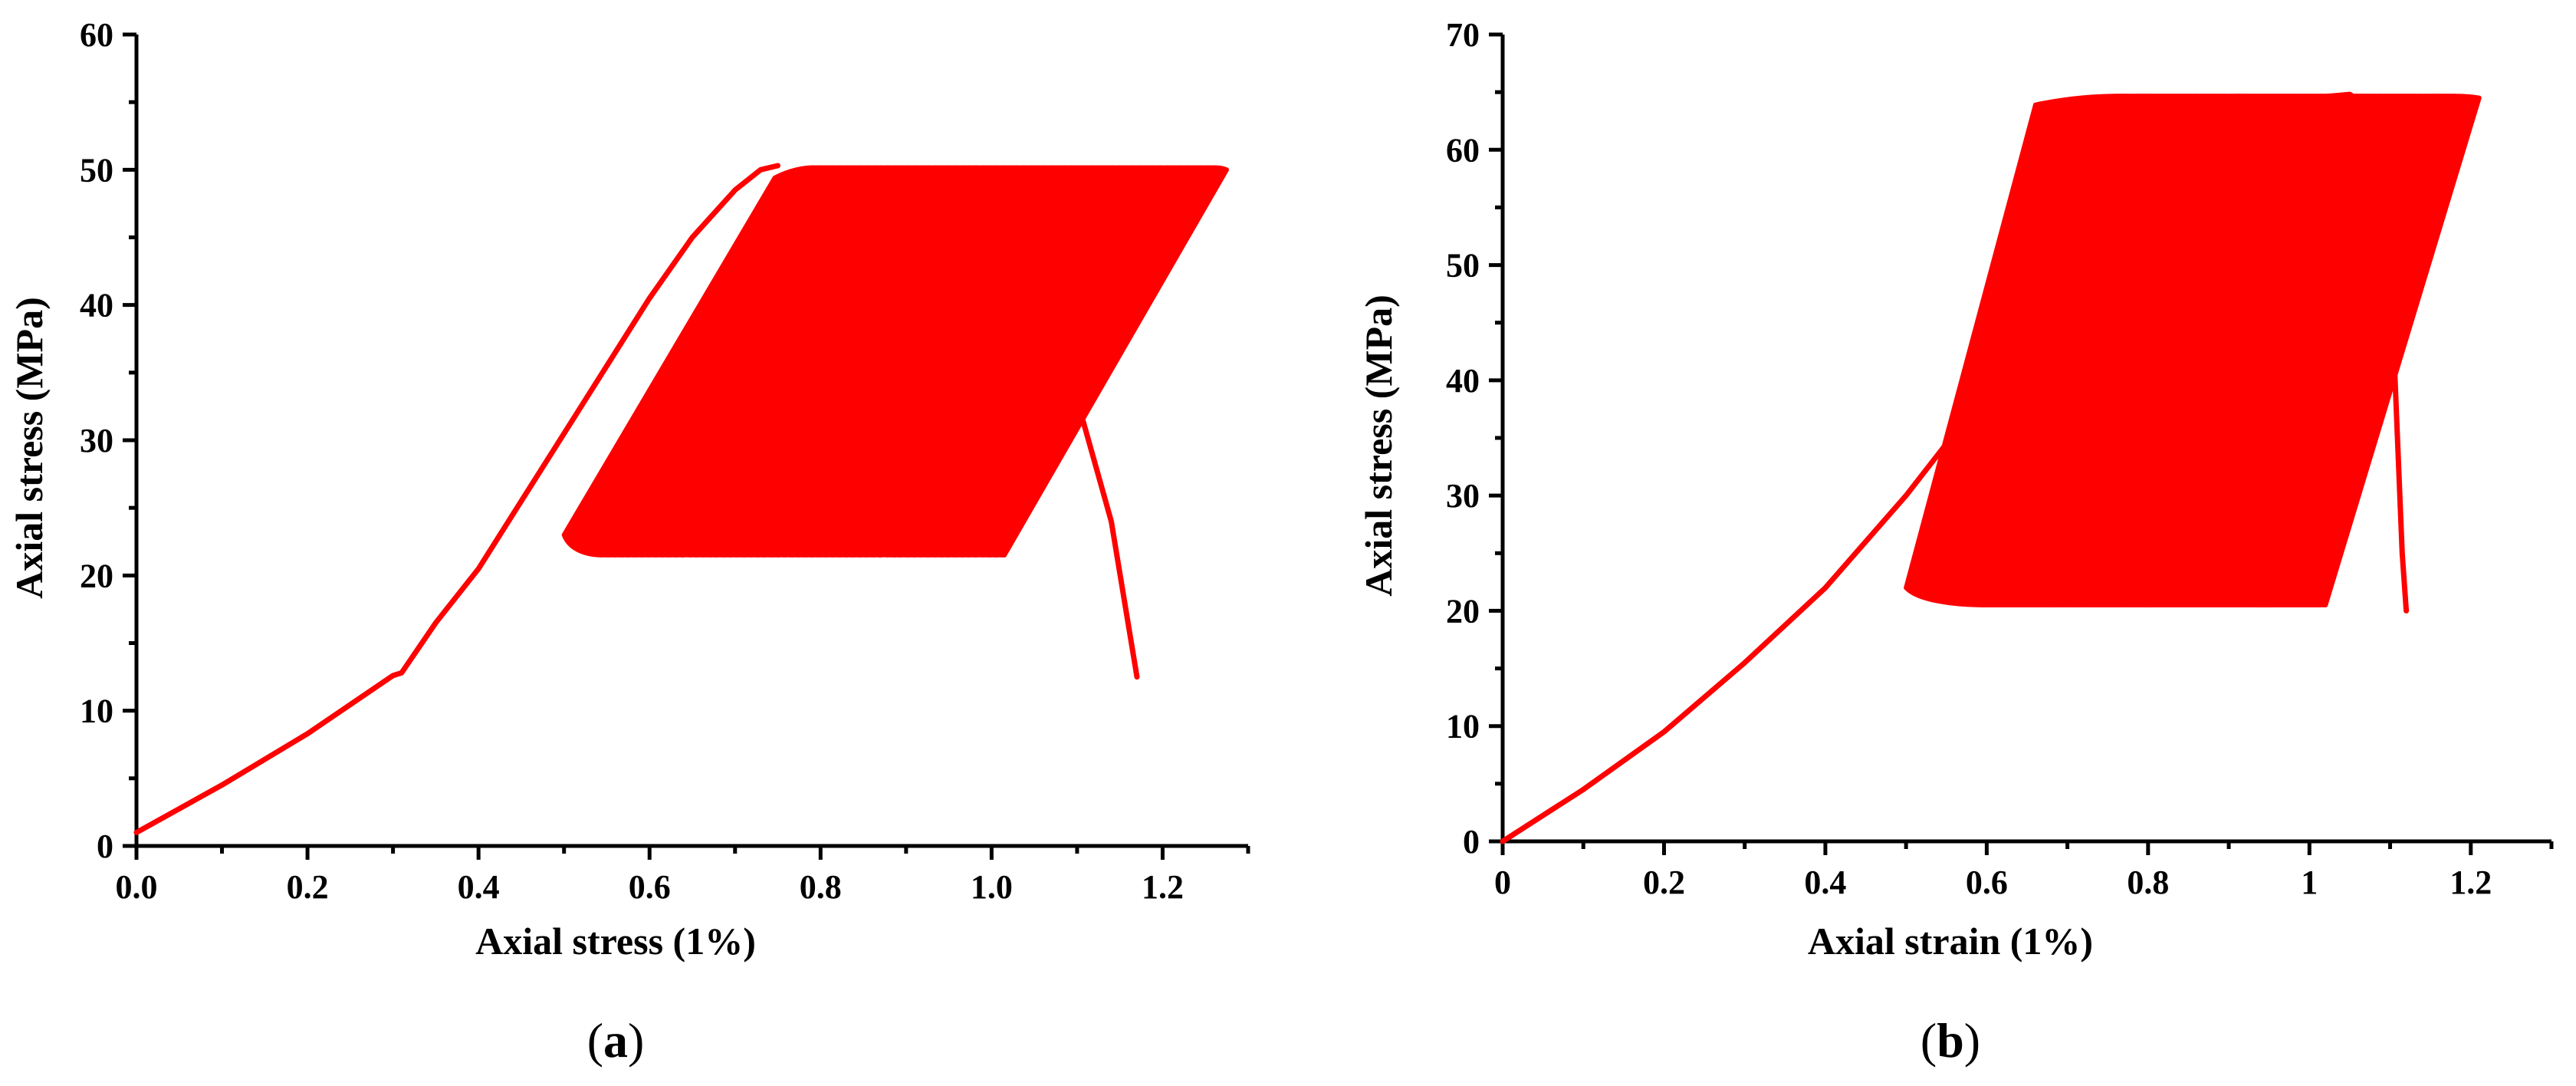 This screenshot has width=2576, height=1086. Describe the element at coordinates (992, 887) in the screenshot. I see `x-tick-label: 1.0` at that location.